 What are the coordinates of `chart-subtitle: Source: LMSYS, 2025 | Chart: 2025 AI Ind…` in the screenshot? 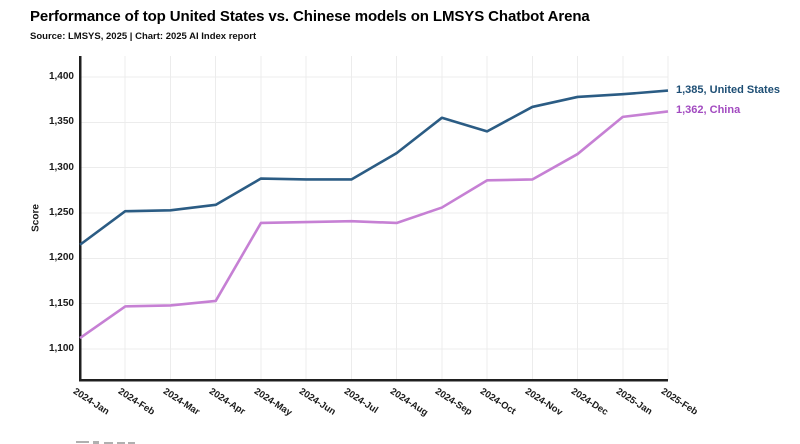 It's located at (143, 36).